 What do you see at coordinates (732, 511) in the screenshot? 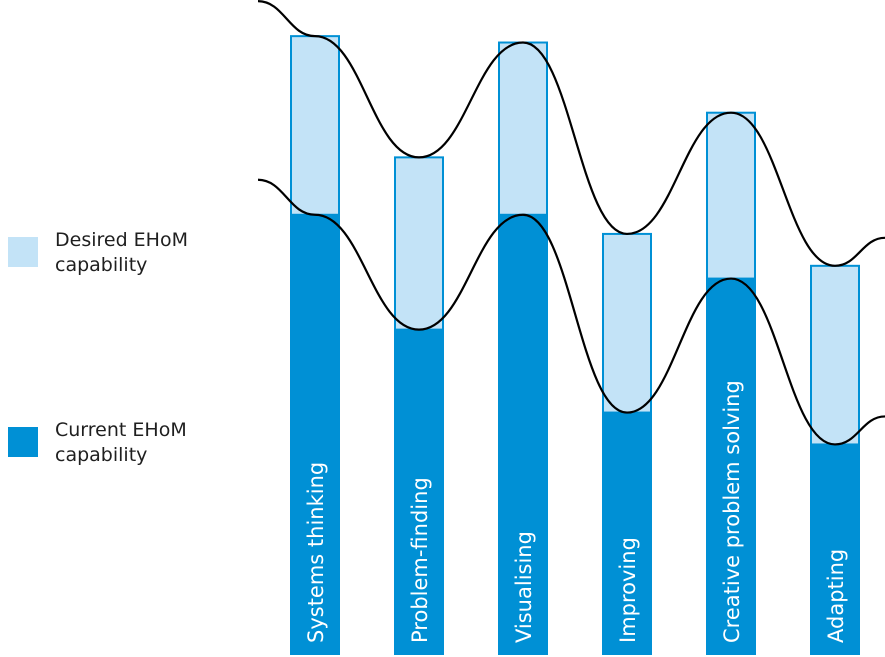
I see `bar-label-creative-problem-solving: Creative problem solving` at bounding box center [732, 511].